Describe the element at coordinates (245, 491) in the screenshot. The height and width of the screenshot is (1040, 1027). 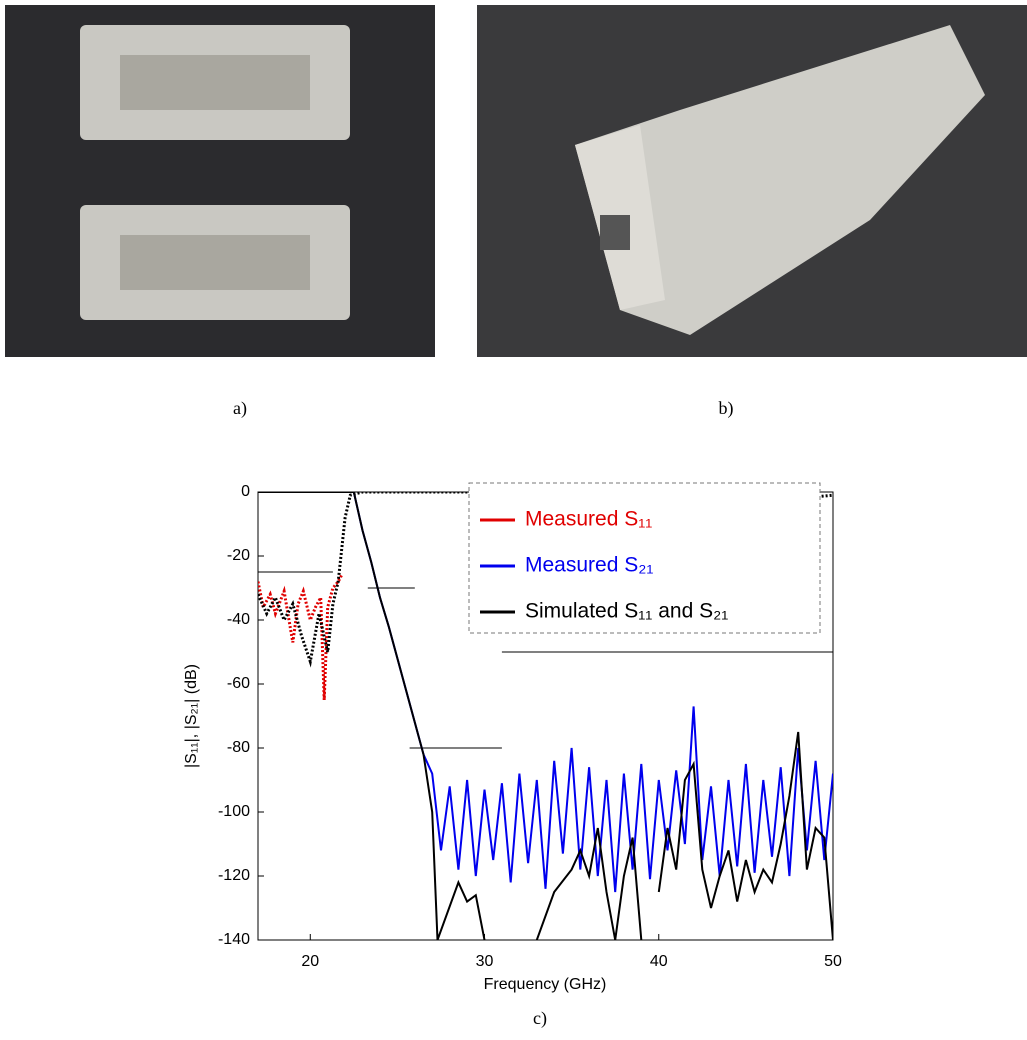
I see `y-tick-label: 0` at that location.